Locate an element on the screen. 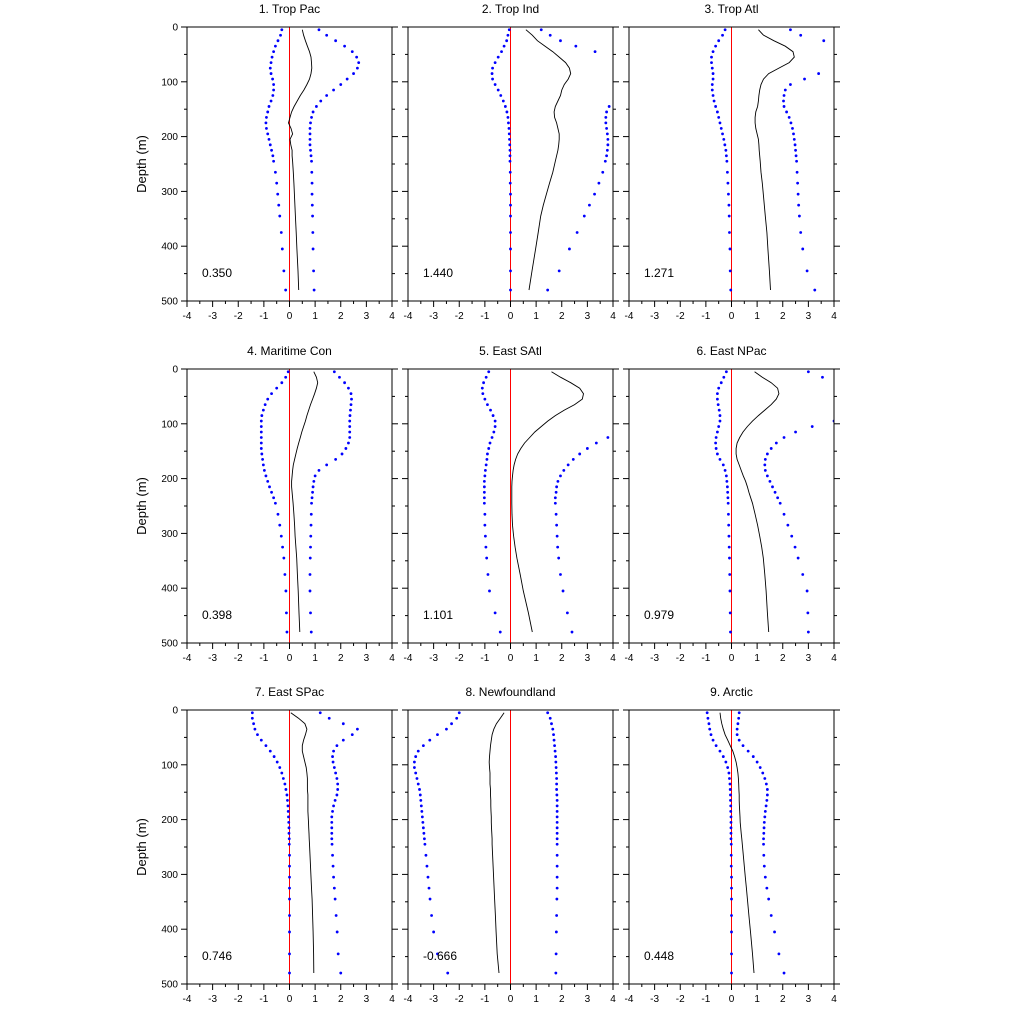  y-tick-label: 0 is located at coordinates (175, 711).